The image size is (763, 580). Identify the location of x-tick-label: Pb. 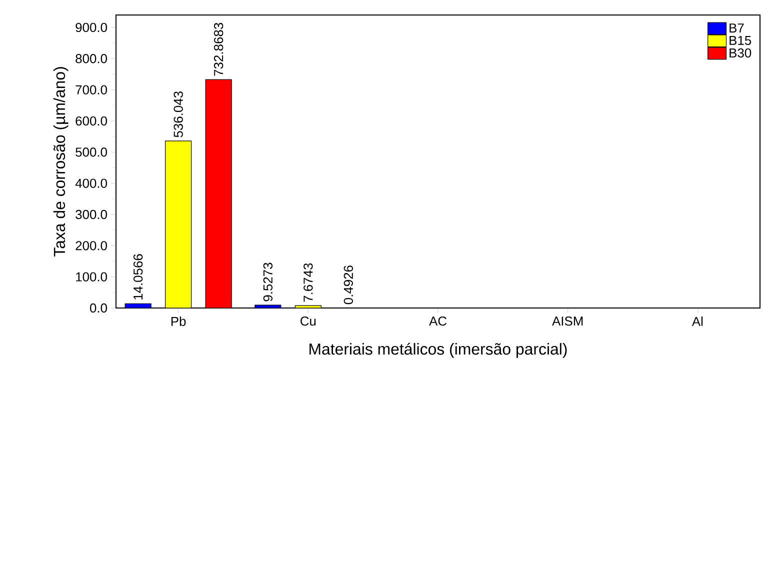
(178, 321).